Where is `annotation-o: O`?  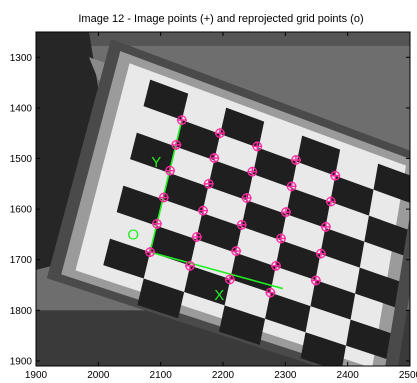
annotation-o: O is located at coordinates (133, 234).